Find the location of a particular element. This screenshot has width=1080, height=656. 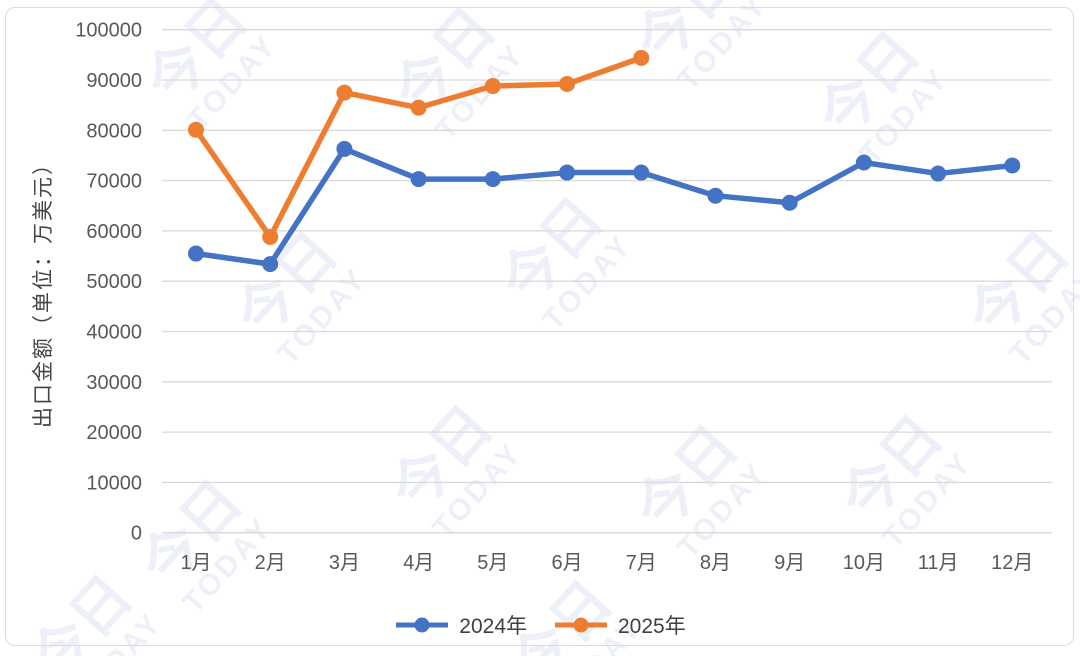

data-point-2024年-5月 is located at coordinates (492, 179).